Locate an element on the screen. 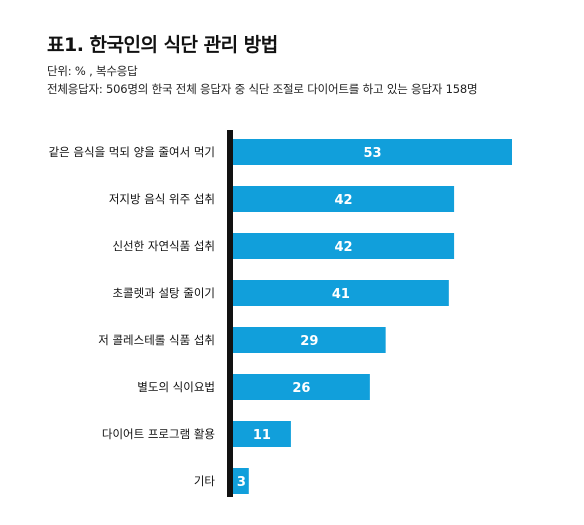  category-label-1: 저지방 음식 위주 섭취 is located at coordinates (162, 199).